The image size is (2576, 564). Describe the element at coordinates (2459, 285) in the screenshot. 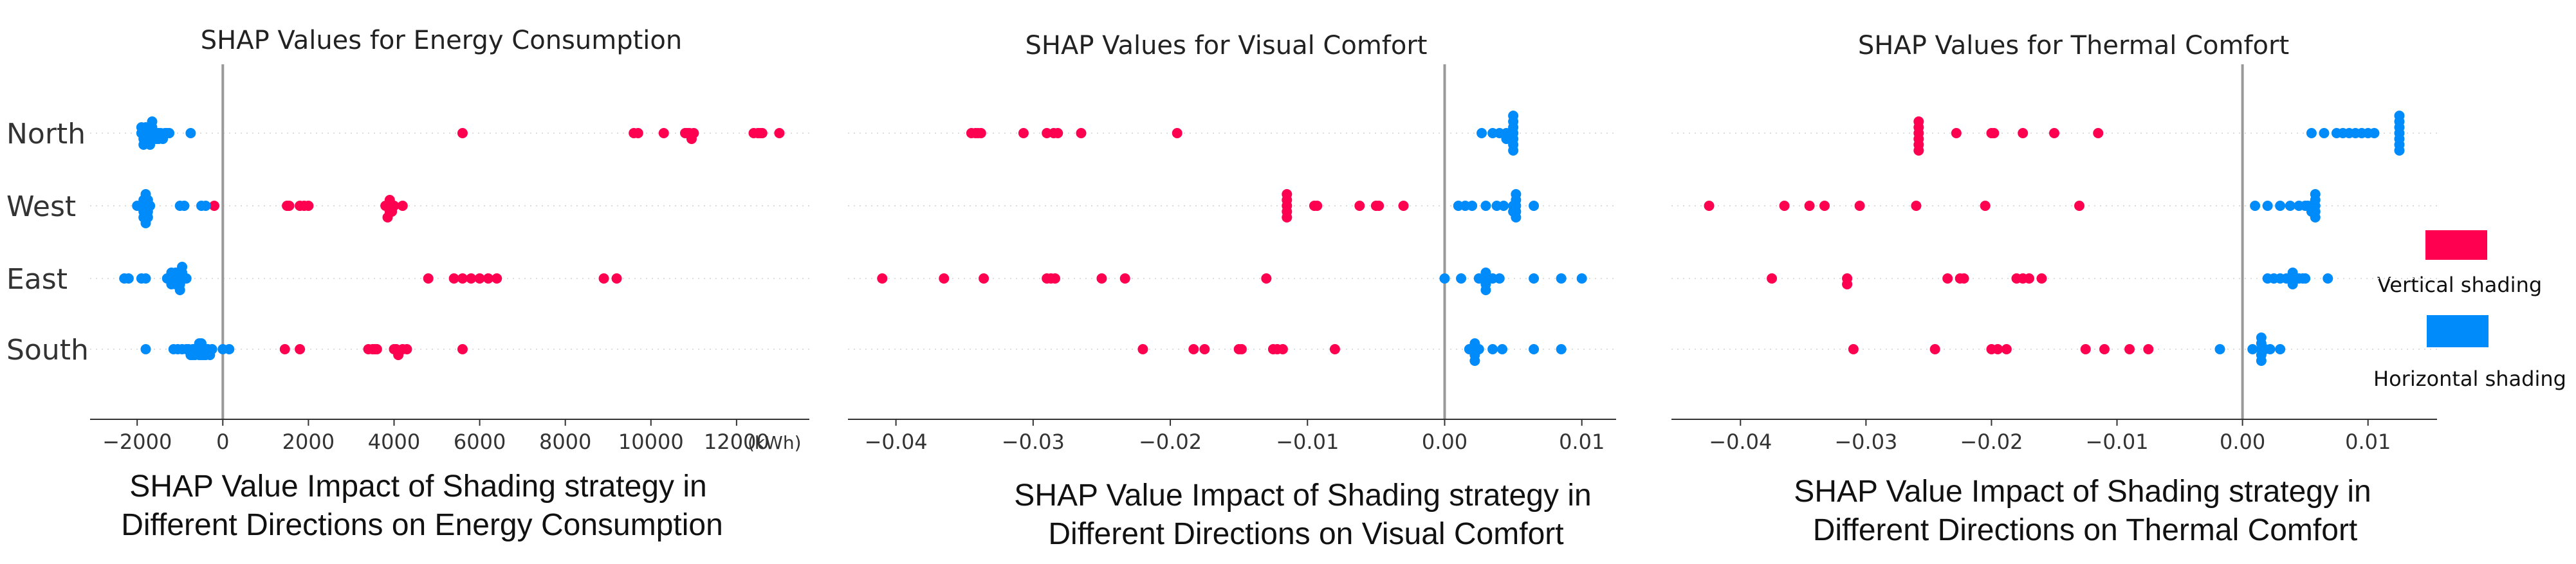

I see `legend-label-vertical: Vertical shading` at that location.